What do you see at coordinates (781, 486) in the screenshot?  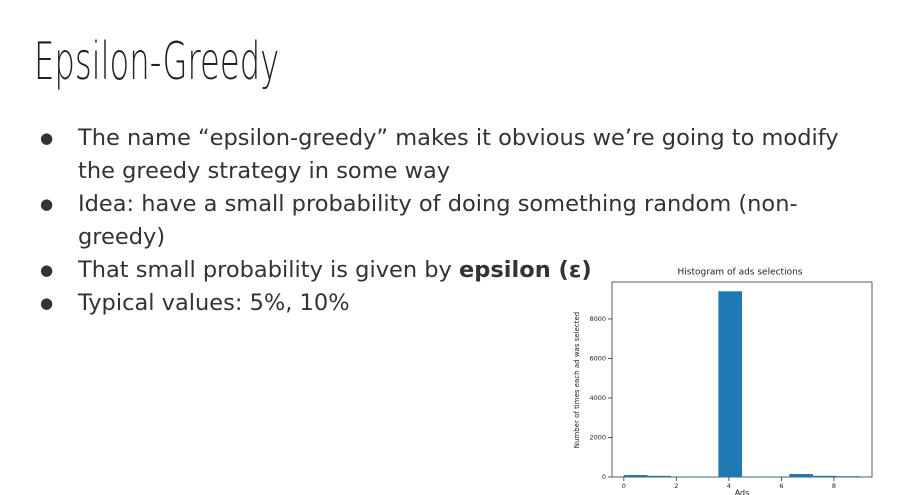 I see `x-tick-label: 6` at bounding box center [781, 486].